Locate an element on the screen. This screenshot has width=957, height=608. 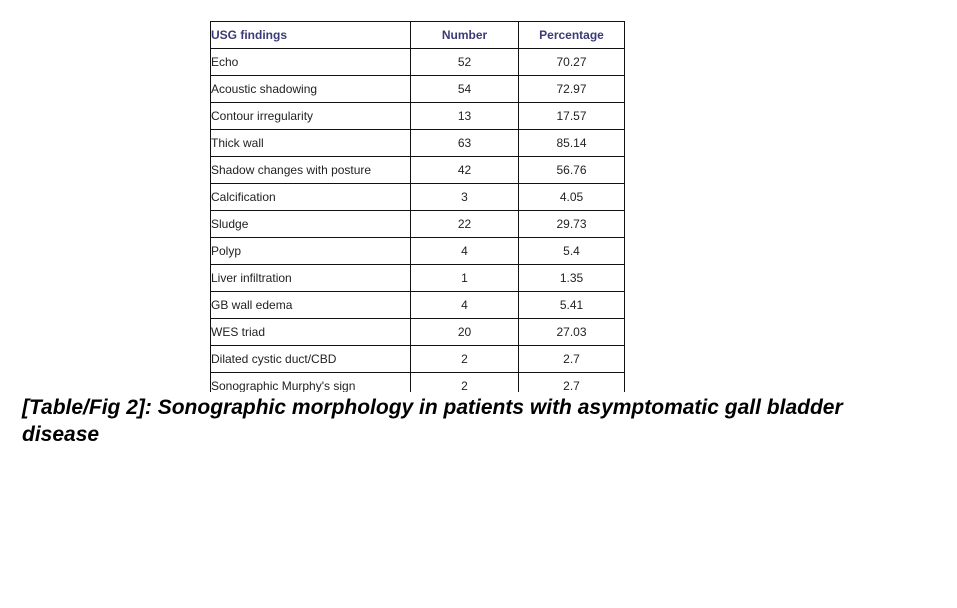
header-cell: Number is located at coordinates (464, 35).